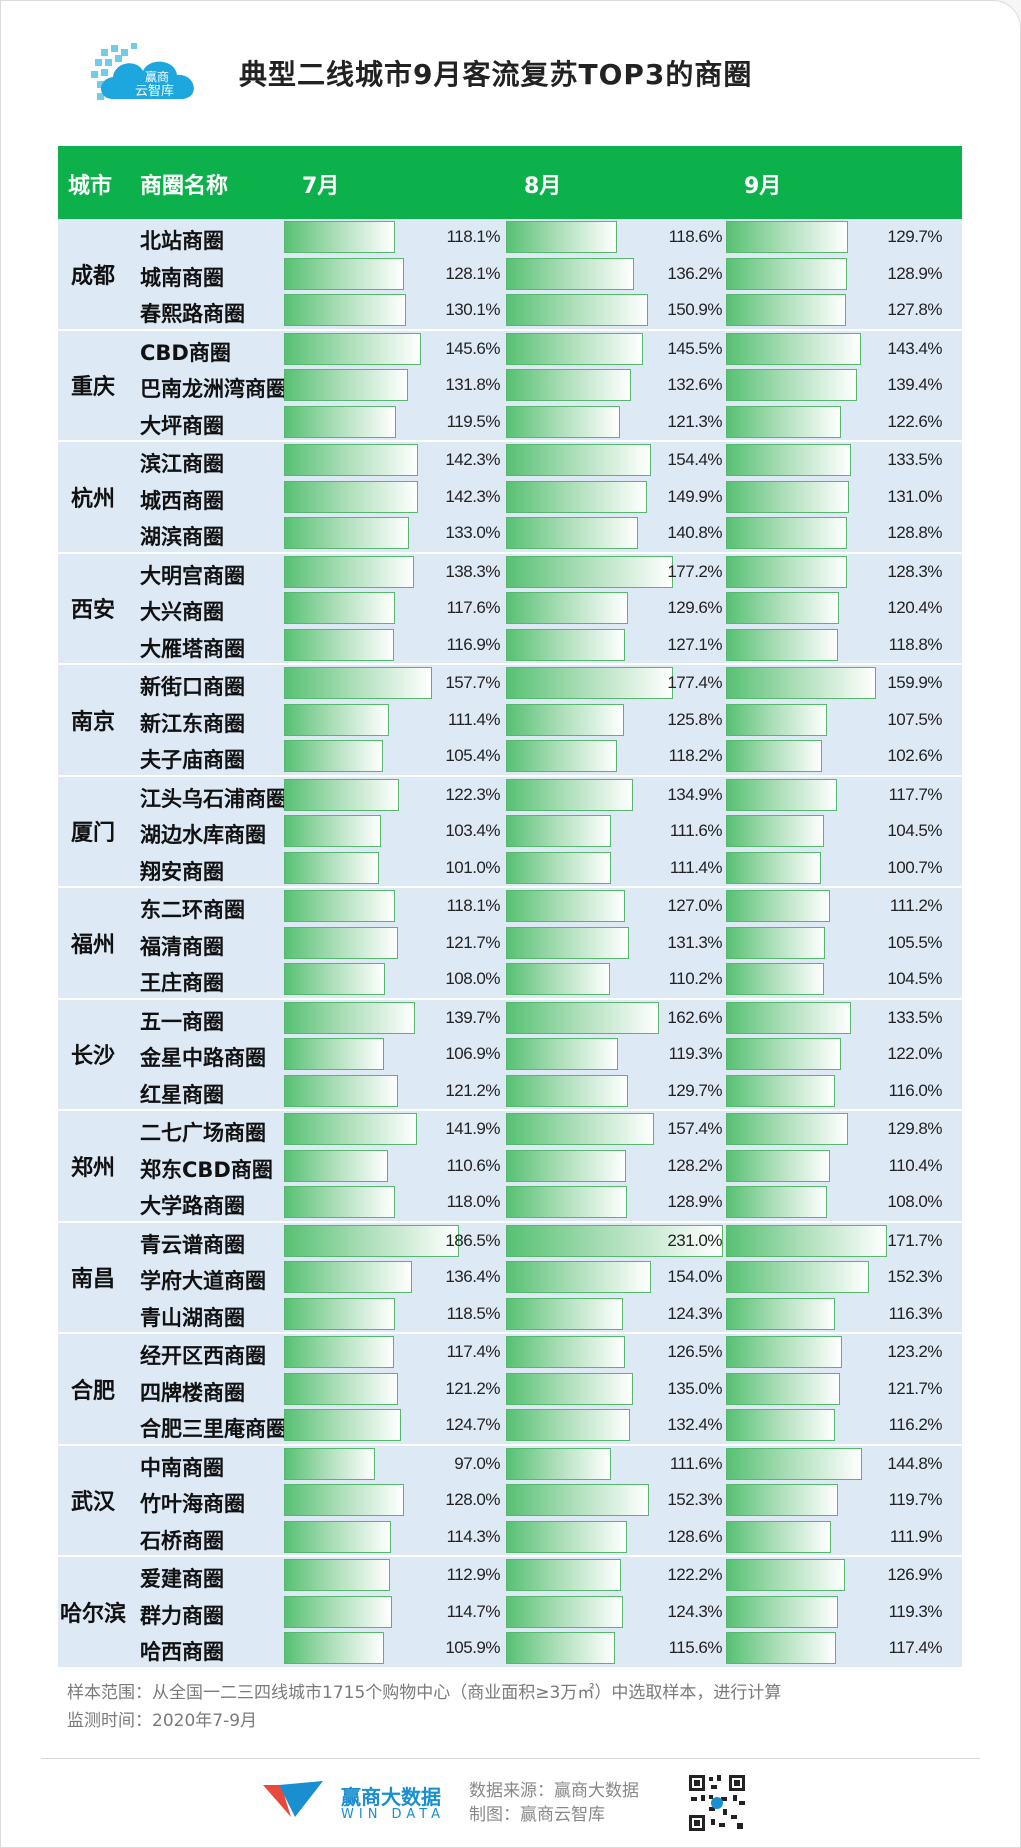 The image size is (1021, 1848). Describe the element at coordinates (473, 1313) in the screenshot. I see `value-label: 118.5%` at that location.